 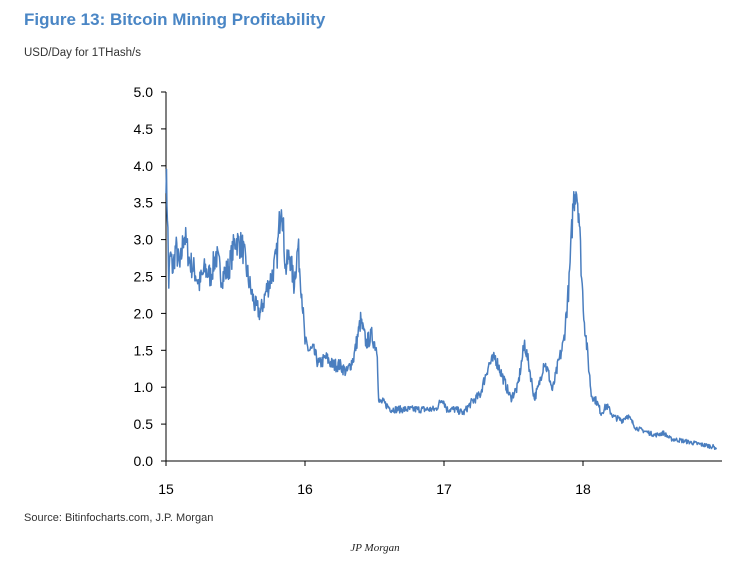 I want to click on x-tick-label: 18, so click(x=583, y=489).